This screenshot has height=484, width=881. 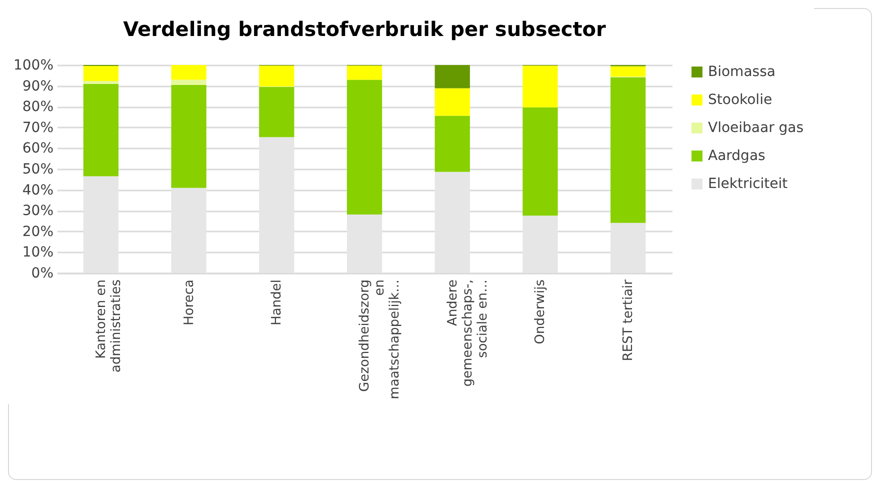 What do you see at coordinates (42, 274) in the screenshot?
I see `y-tick-label: 0%` at bounding box center [42, 274].